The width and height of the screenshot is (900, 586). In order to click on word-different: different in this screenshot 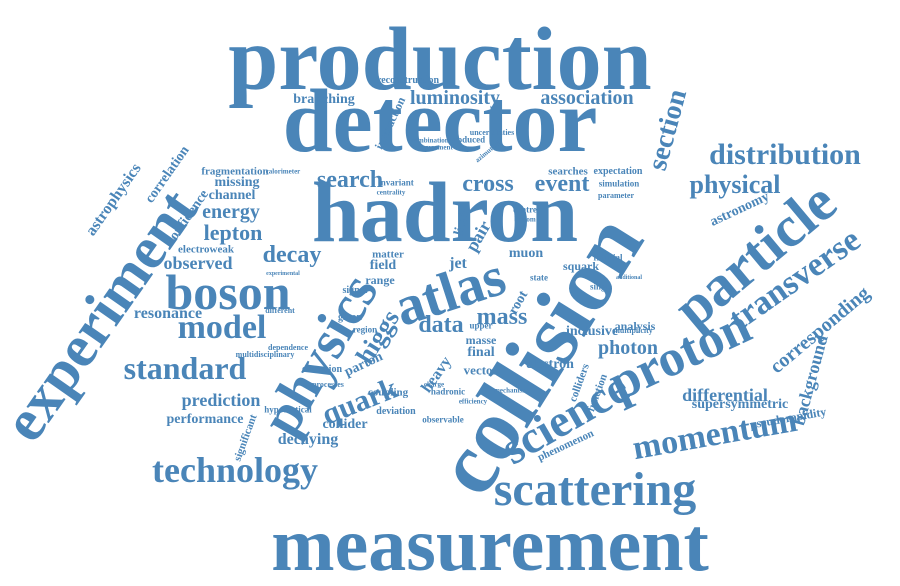, I will do `click(280, 310)`.